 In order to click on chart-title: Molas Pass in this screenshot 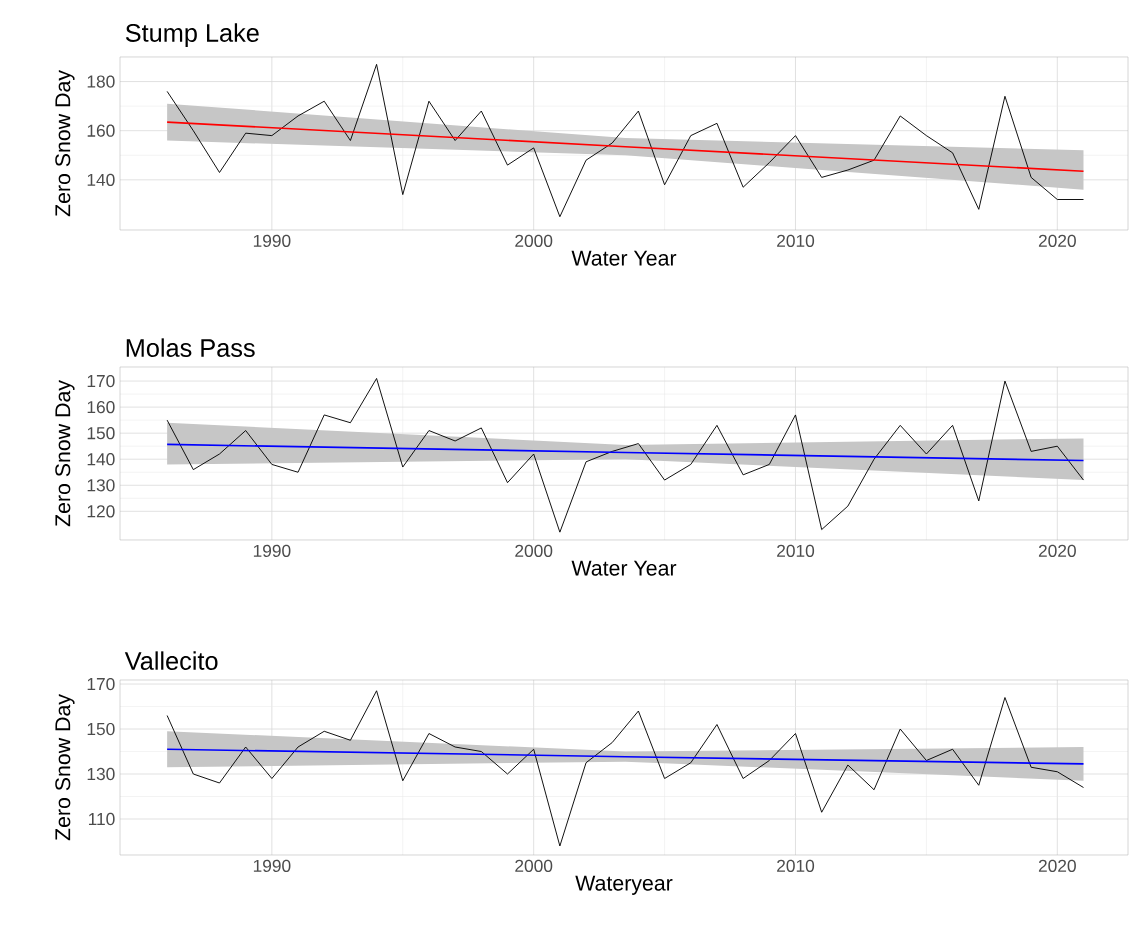, I will do `click(190, 347)`.